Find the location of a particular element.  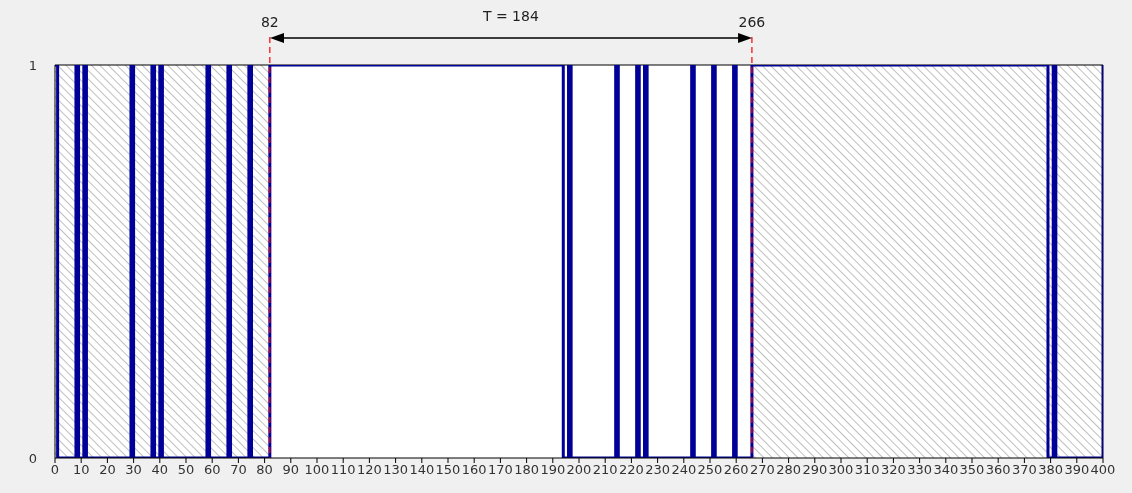

x-tick-label: 30 is located at coordinates (133, 470).